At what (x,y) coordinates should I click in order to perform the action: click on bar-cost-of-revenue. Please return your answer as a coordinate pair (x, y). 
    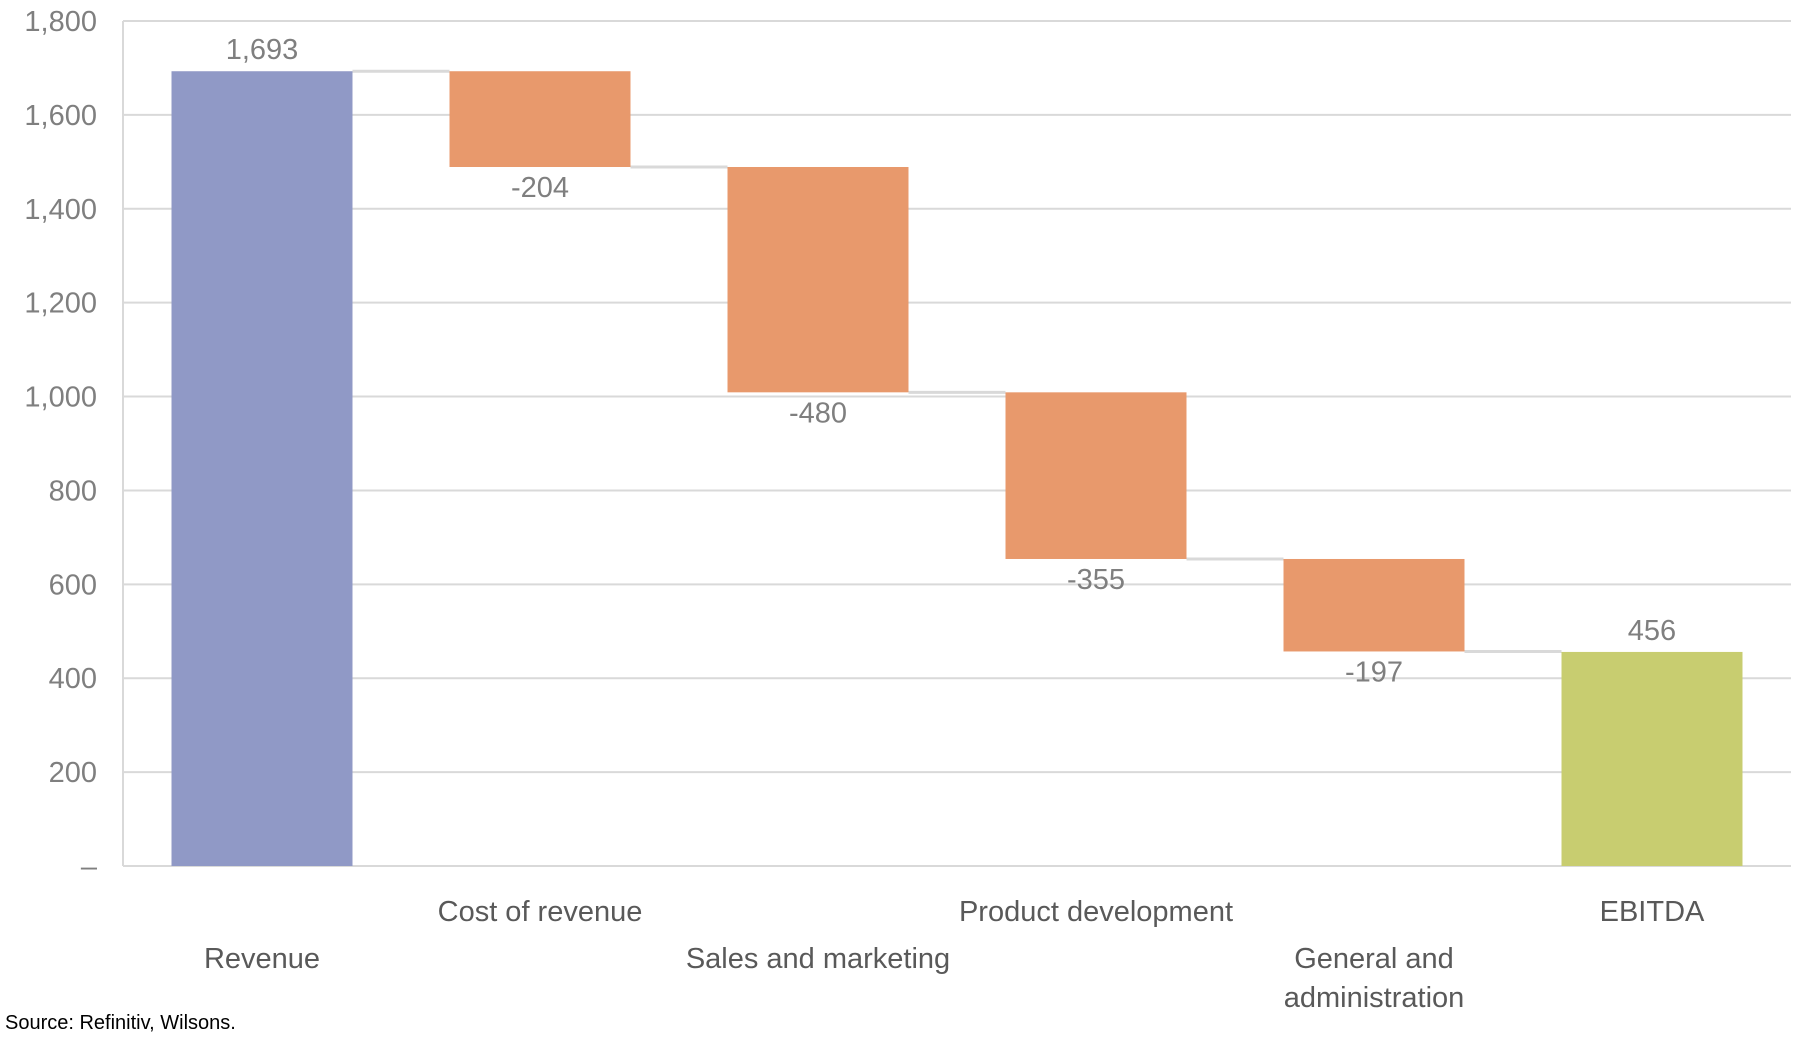
    Looking at the image, I should click on (540, 119).